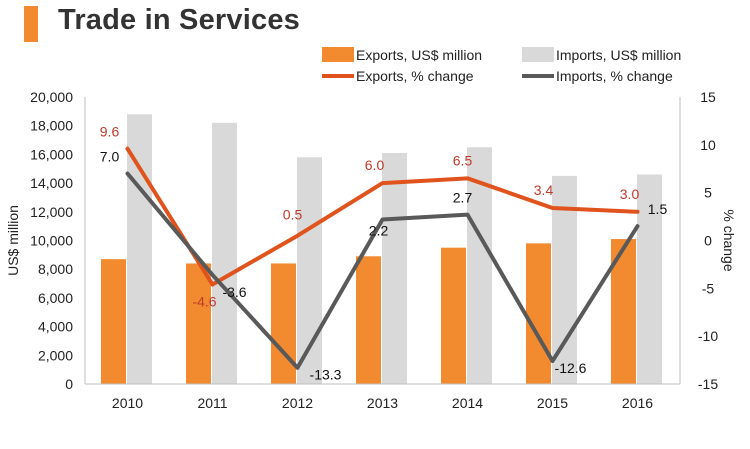  Describe the element at coordinates (658, 209) in the screenshot. I see `imports-change-label: 1.5` at that location.